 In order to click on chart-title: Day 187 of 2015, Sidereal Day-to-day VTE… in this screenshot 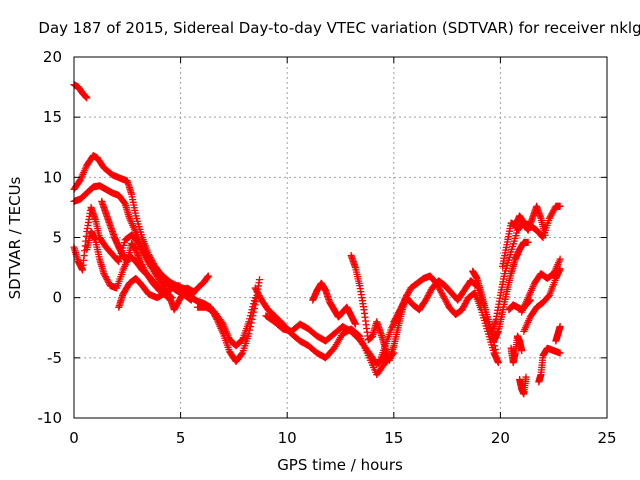, I will do `click(339, 28)`.